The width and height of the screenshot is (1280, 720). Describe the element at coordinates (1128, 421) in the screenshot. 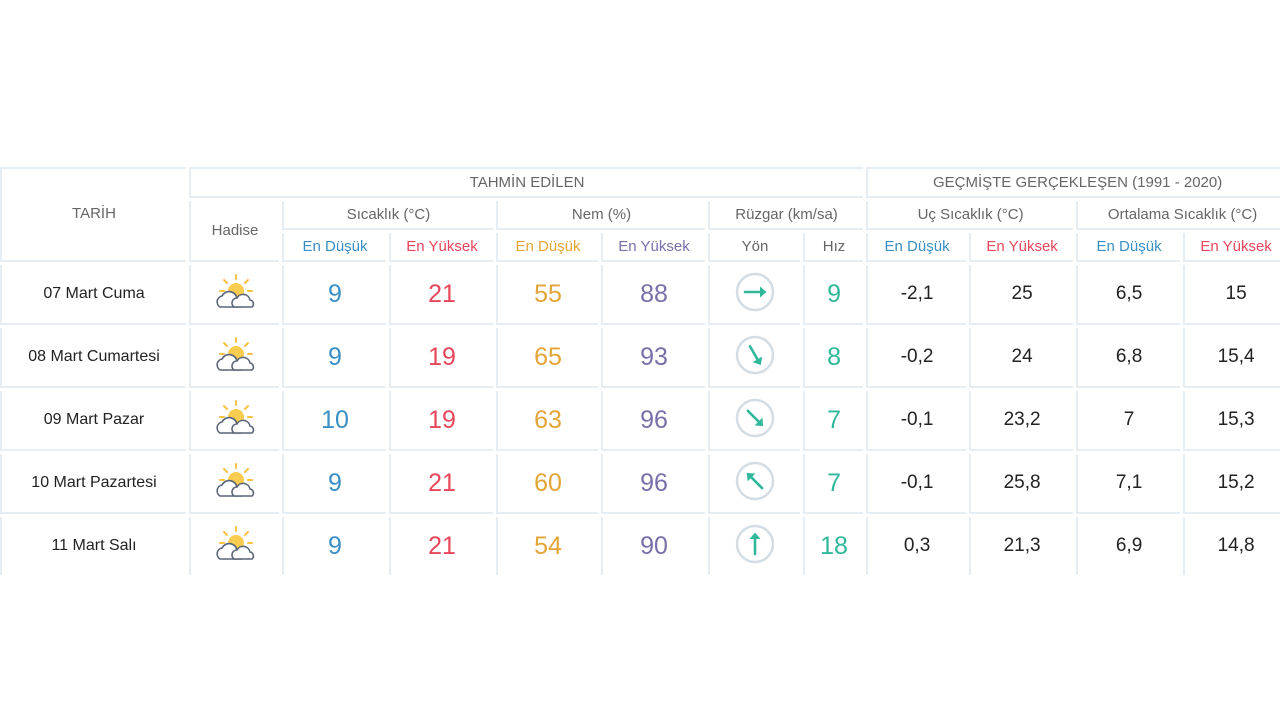

I see `average-low-value: 7` at that location.